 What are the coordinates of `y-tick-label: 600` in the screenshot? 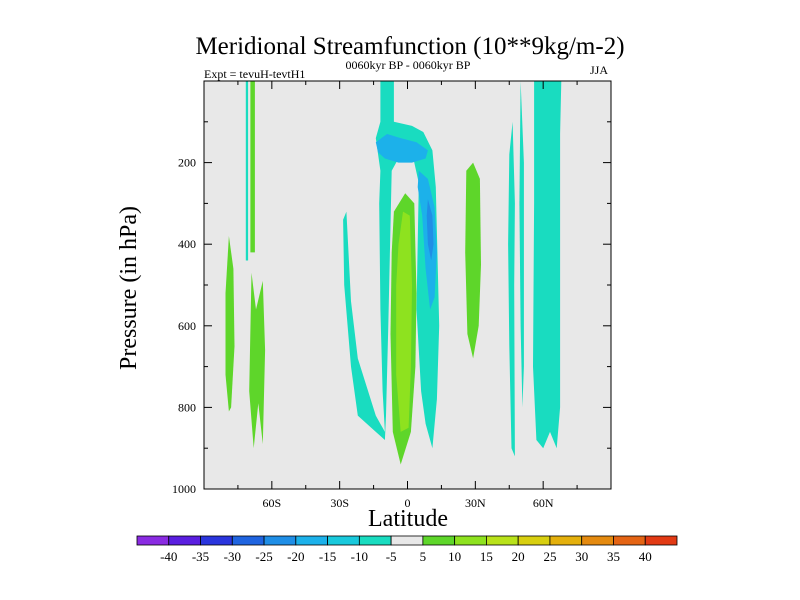 It's located at (187, 326).